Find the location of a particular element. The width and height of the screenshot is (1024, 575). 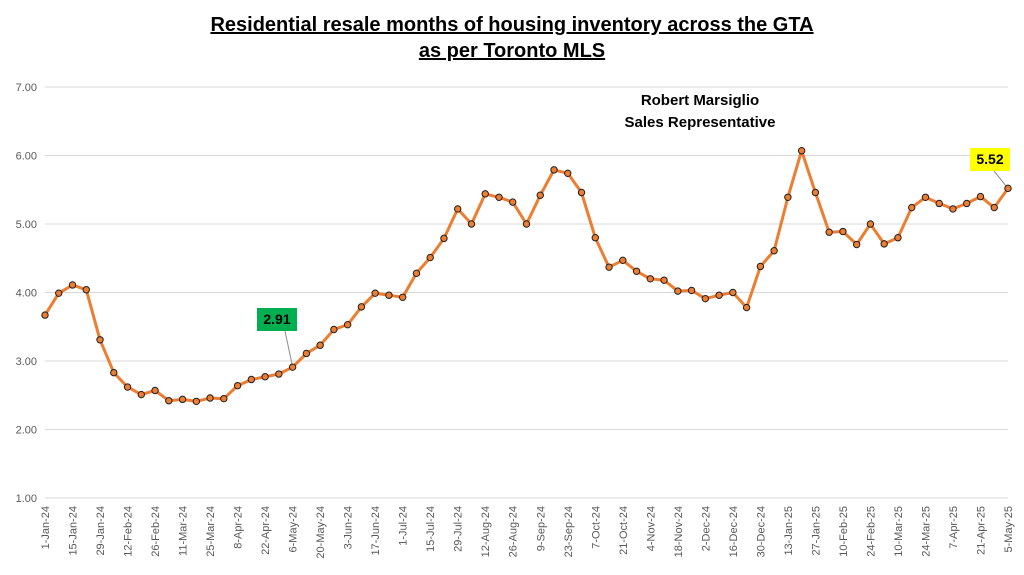

y-tick-label: 1.00 is located at coordinates (26, 499).